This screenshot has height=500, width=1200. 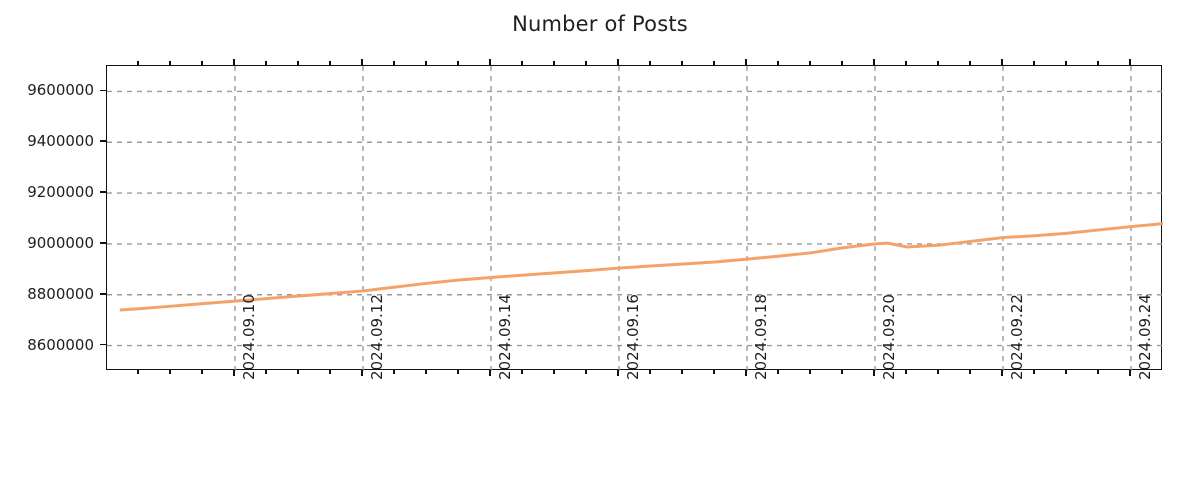 I want to click on x-tick-label: 2024.09.10, so click(x=249, y=337).